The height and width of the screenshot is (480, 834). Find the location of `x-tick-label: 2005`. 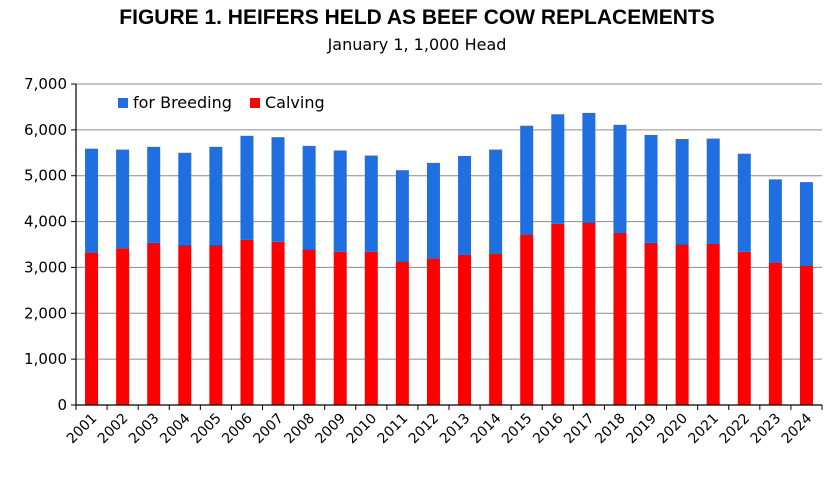

x-tick-label: 2005 is located at coordinates (206, 429).